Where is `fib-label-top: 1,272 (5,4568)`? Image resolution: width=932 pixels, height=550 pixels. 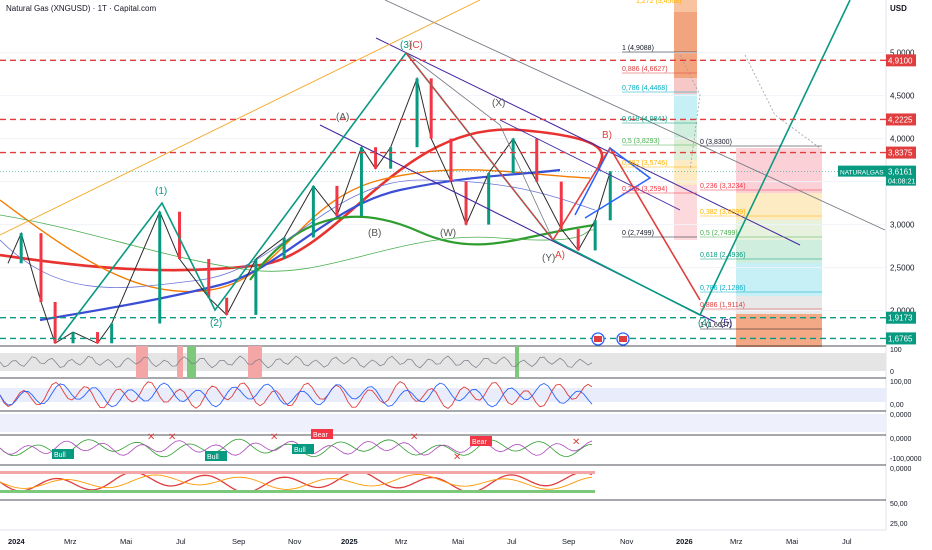
fib-label-top: 1,272 (5,4568) is located at coordinates (659, 2).